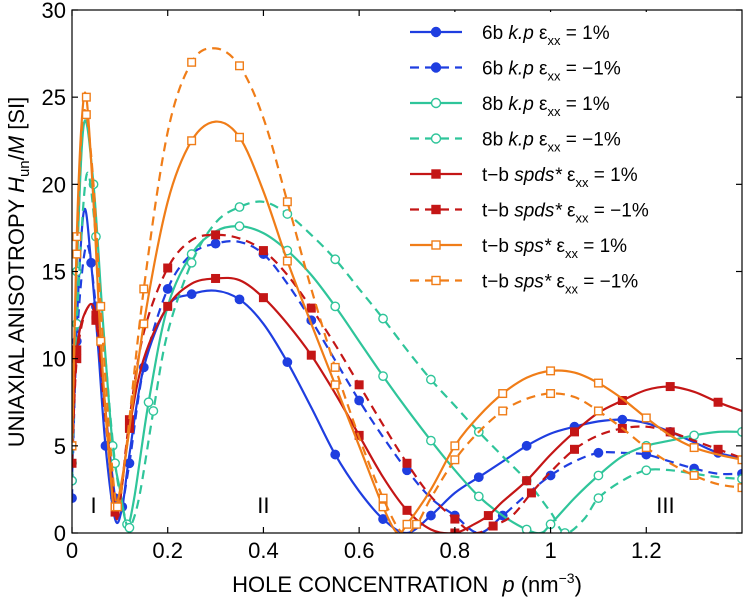 Image resolution: width=747 pixels, height=605 pixels. What do you see at coordinates (550, 550) in the screenshot?
I see `x-tick-label: 1` at bounding box center [550, 550].